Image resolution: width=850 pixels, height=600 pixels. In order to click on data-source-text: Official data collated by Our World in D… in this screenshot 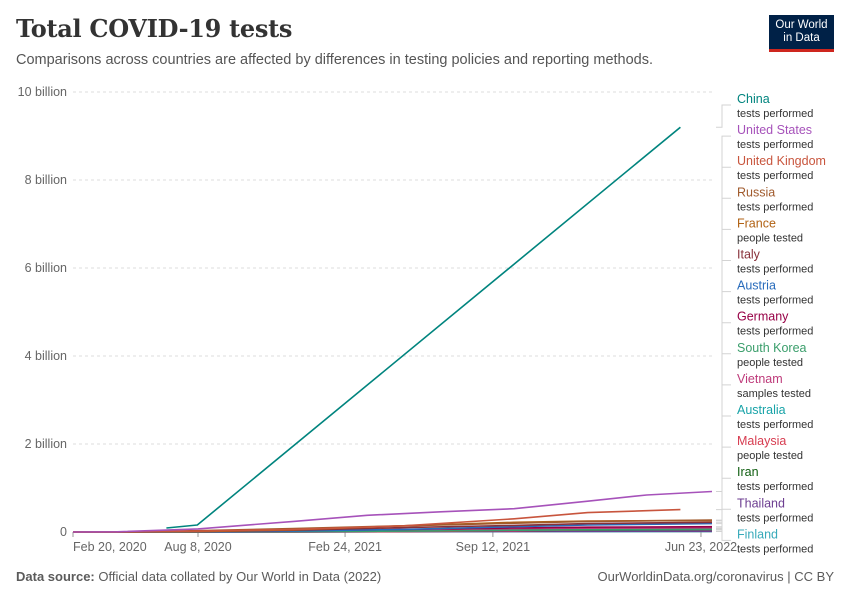, I will do `click(240, 576)`.